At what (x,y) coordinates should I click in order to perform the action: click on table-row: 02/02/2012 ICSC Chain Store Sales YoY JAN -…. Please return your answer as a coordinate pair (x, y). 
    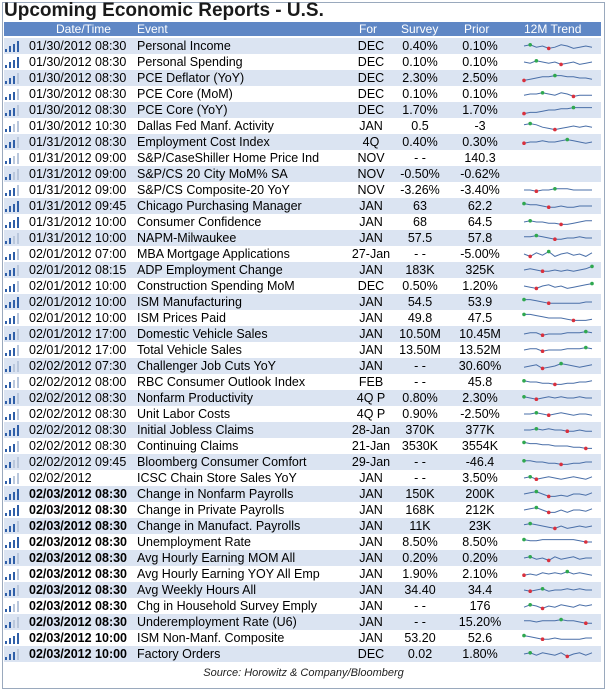
    Looking at the image, I should click on (302, 478).